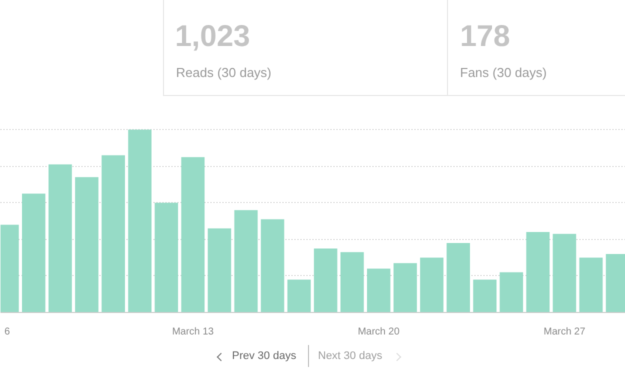 Image resolution: width=625 pixels, height=375 pixels. I want to click on text: Next 30 days, so click(350, 356).